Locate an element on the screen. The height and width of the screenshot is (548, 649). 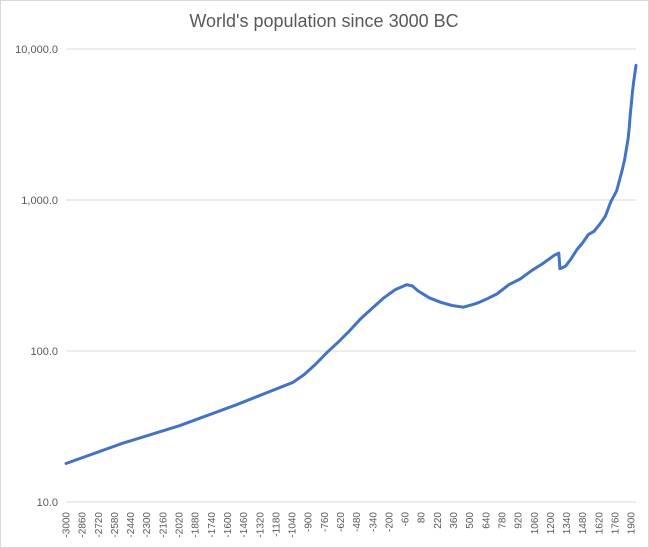
x-tick-label: -1460 is located at coordinates (244, 525).